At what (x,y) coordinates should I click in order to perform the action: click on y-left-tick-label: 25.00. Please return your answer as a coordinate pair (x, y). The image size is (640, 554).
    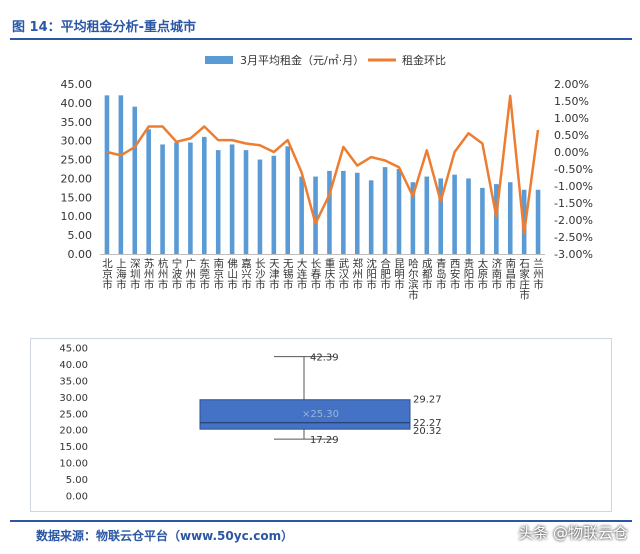
    Looking at the image, I should click on (77, 160).